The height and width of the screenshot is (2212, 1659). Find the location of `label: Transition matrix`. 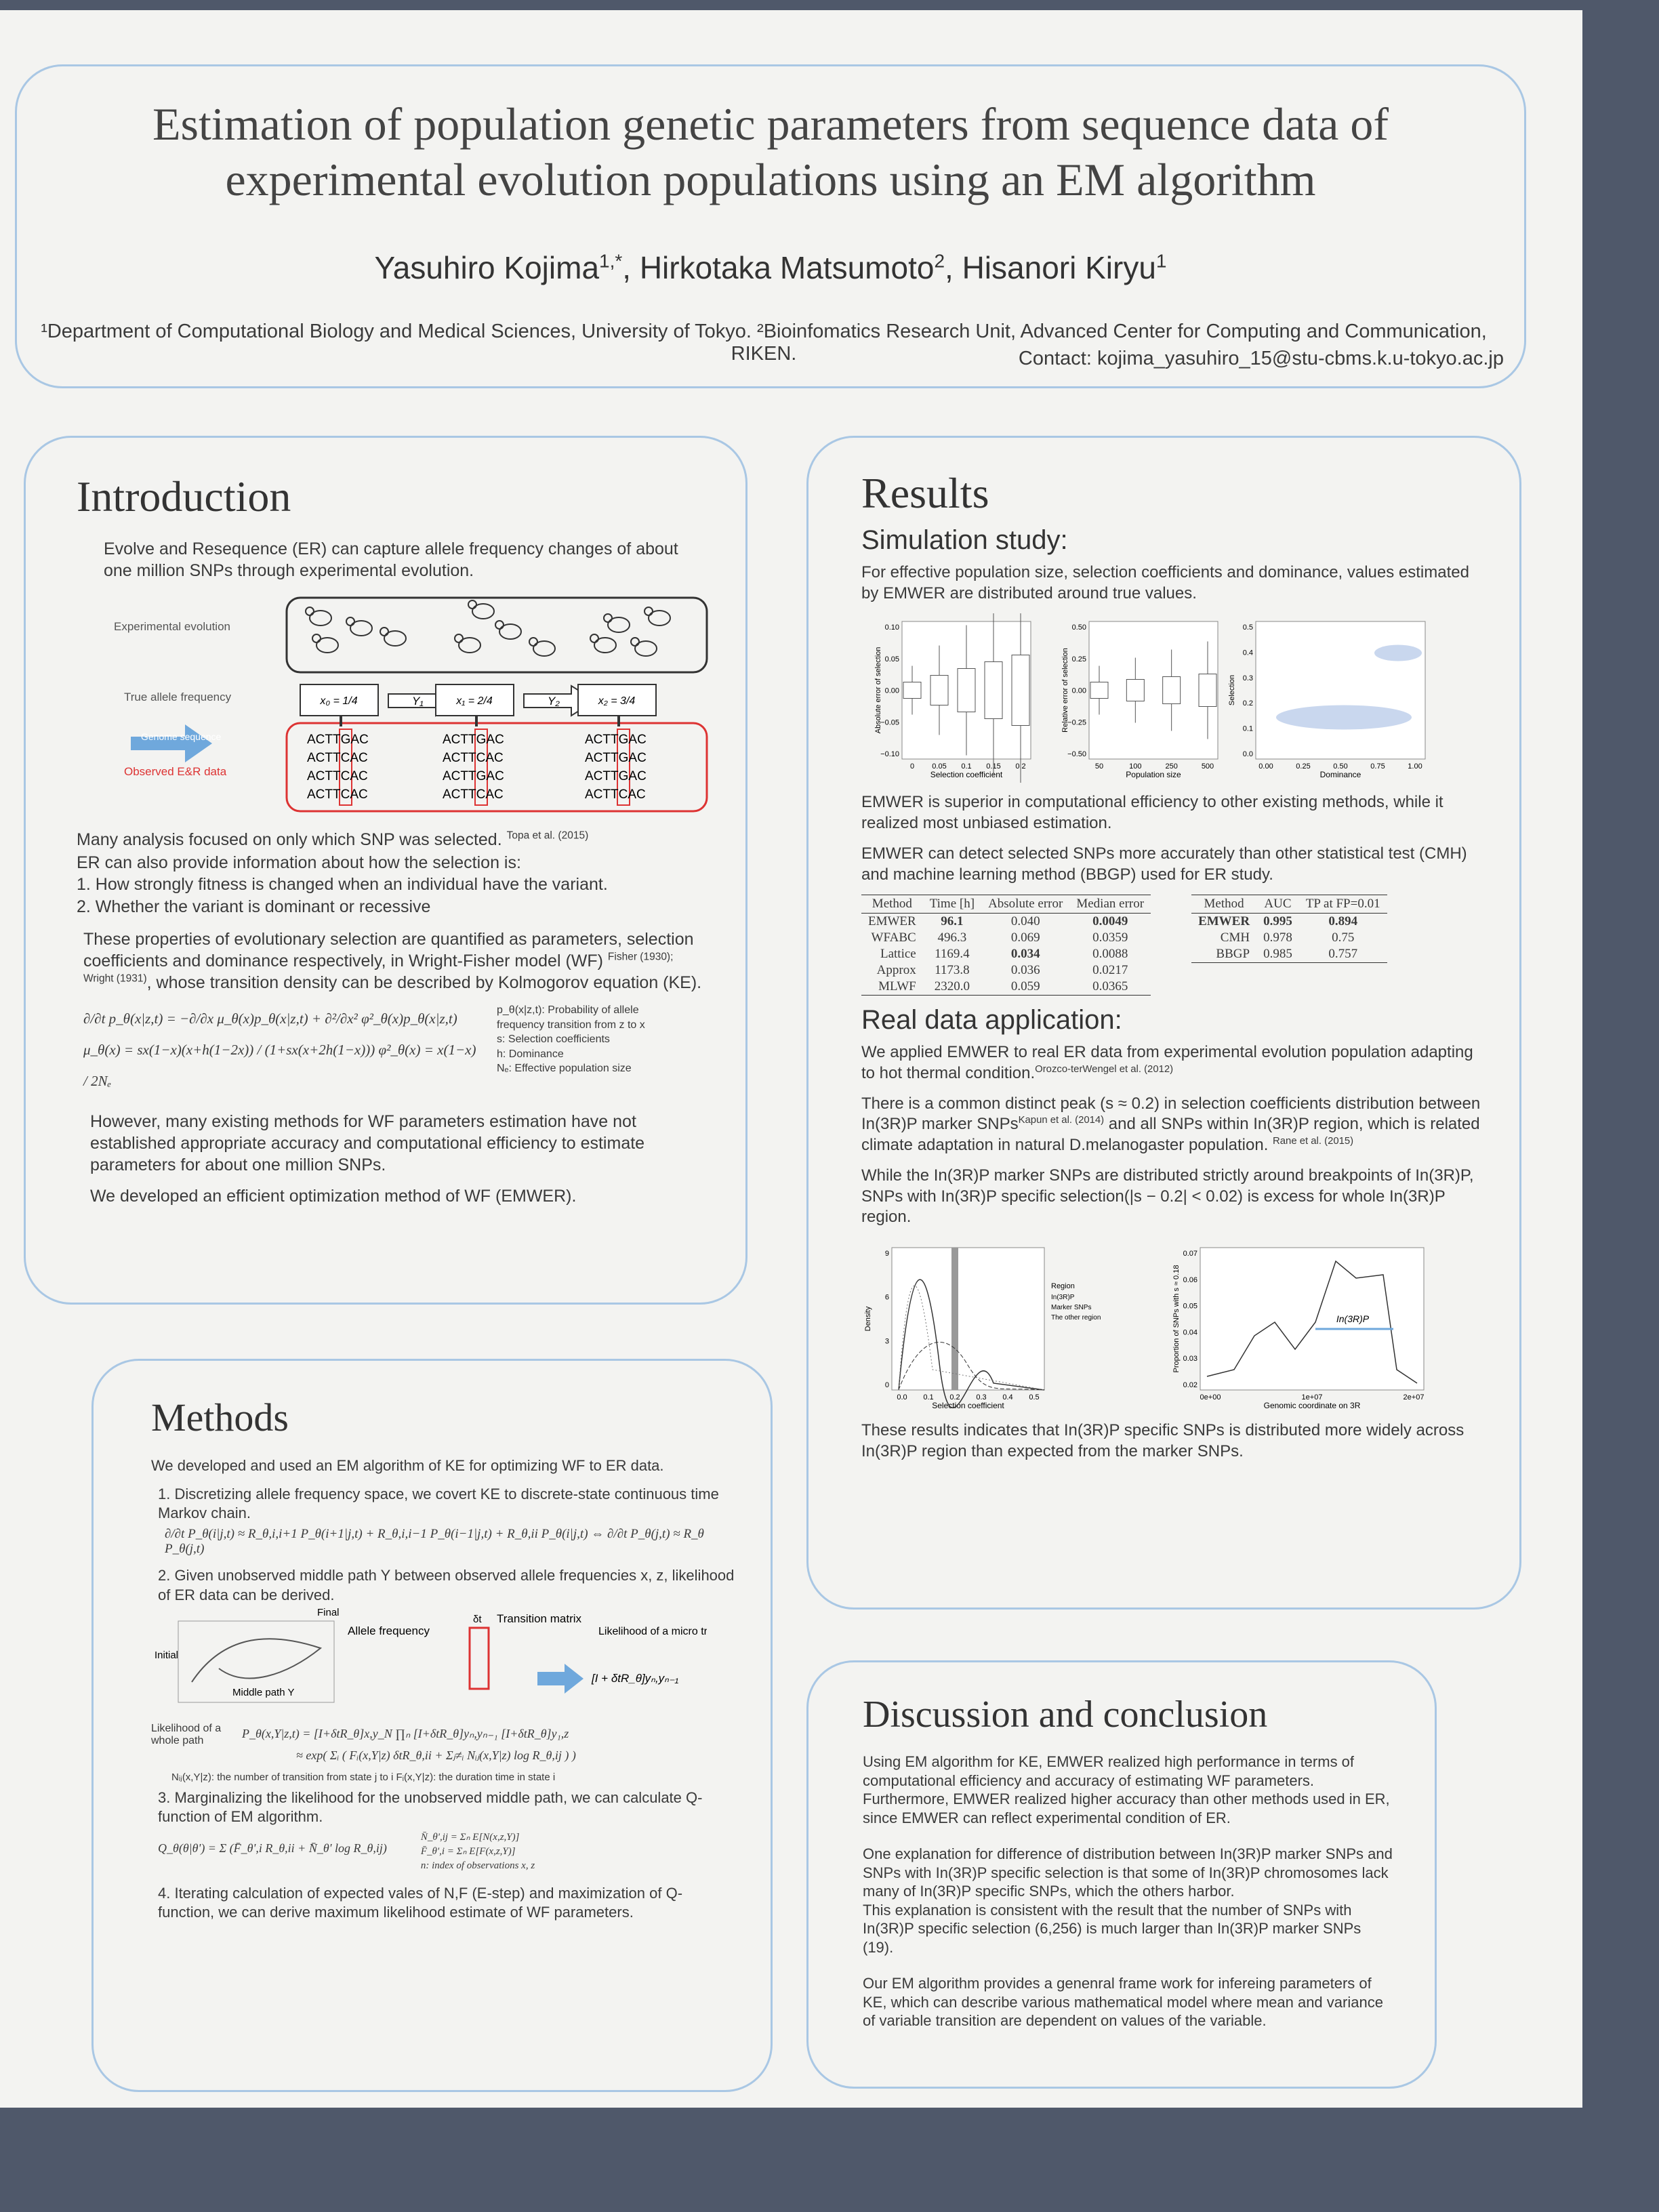

label: Transition matrix is located at coordinates (539, 1618).